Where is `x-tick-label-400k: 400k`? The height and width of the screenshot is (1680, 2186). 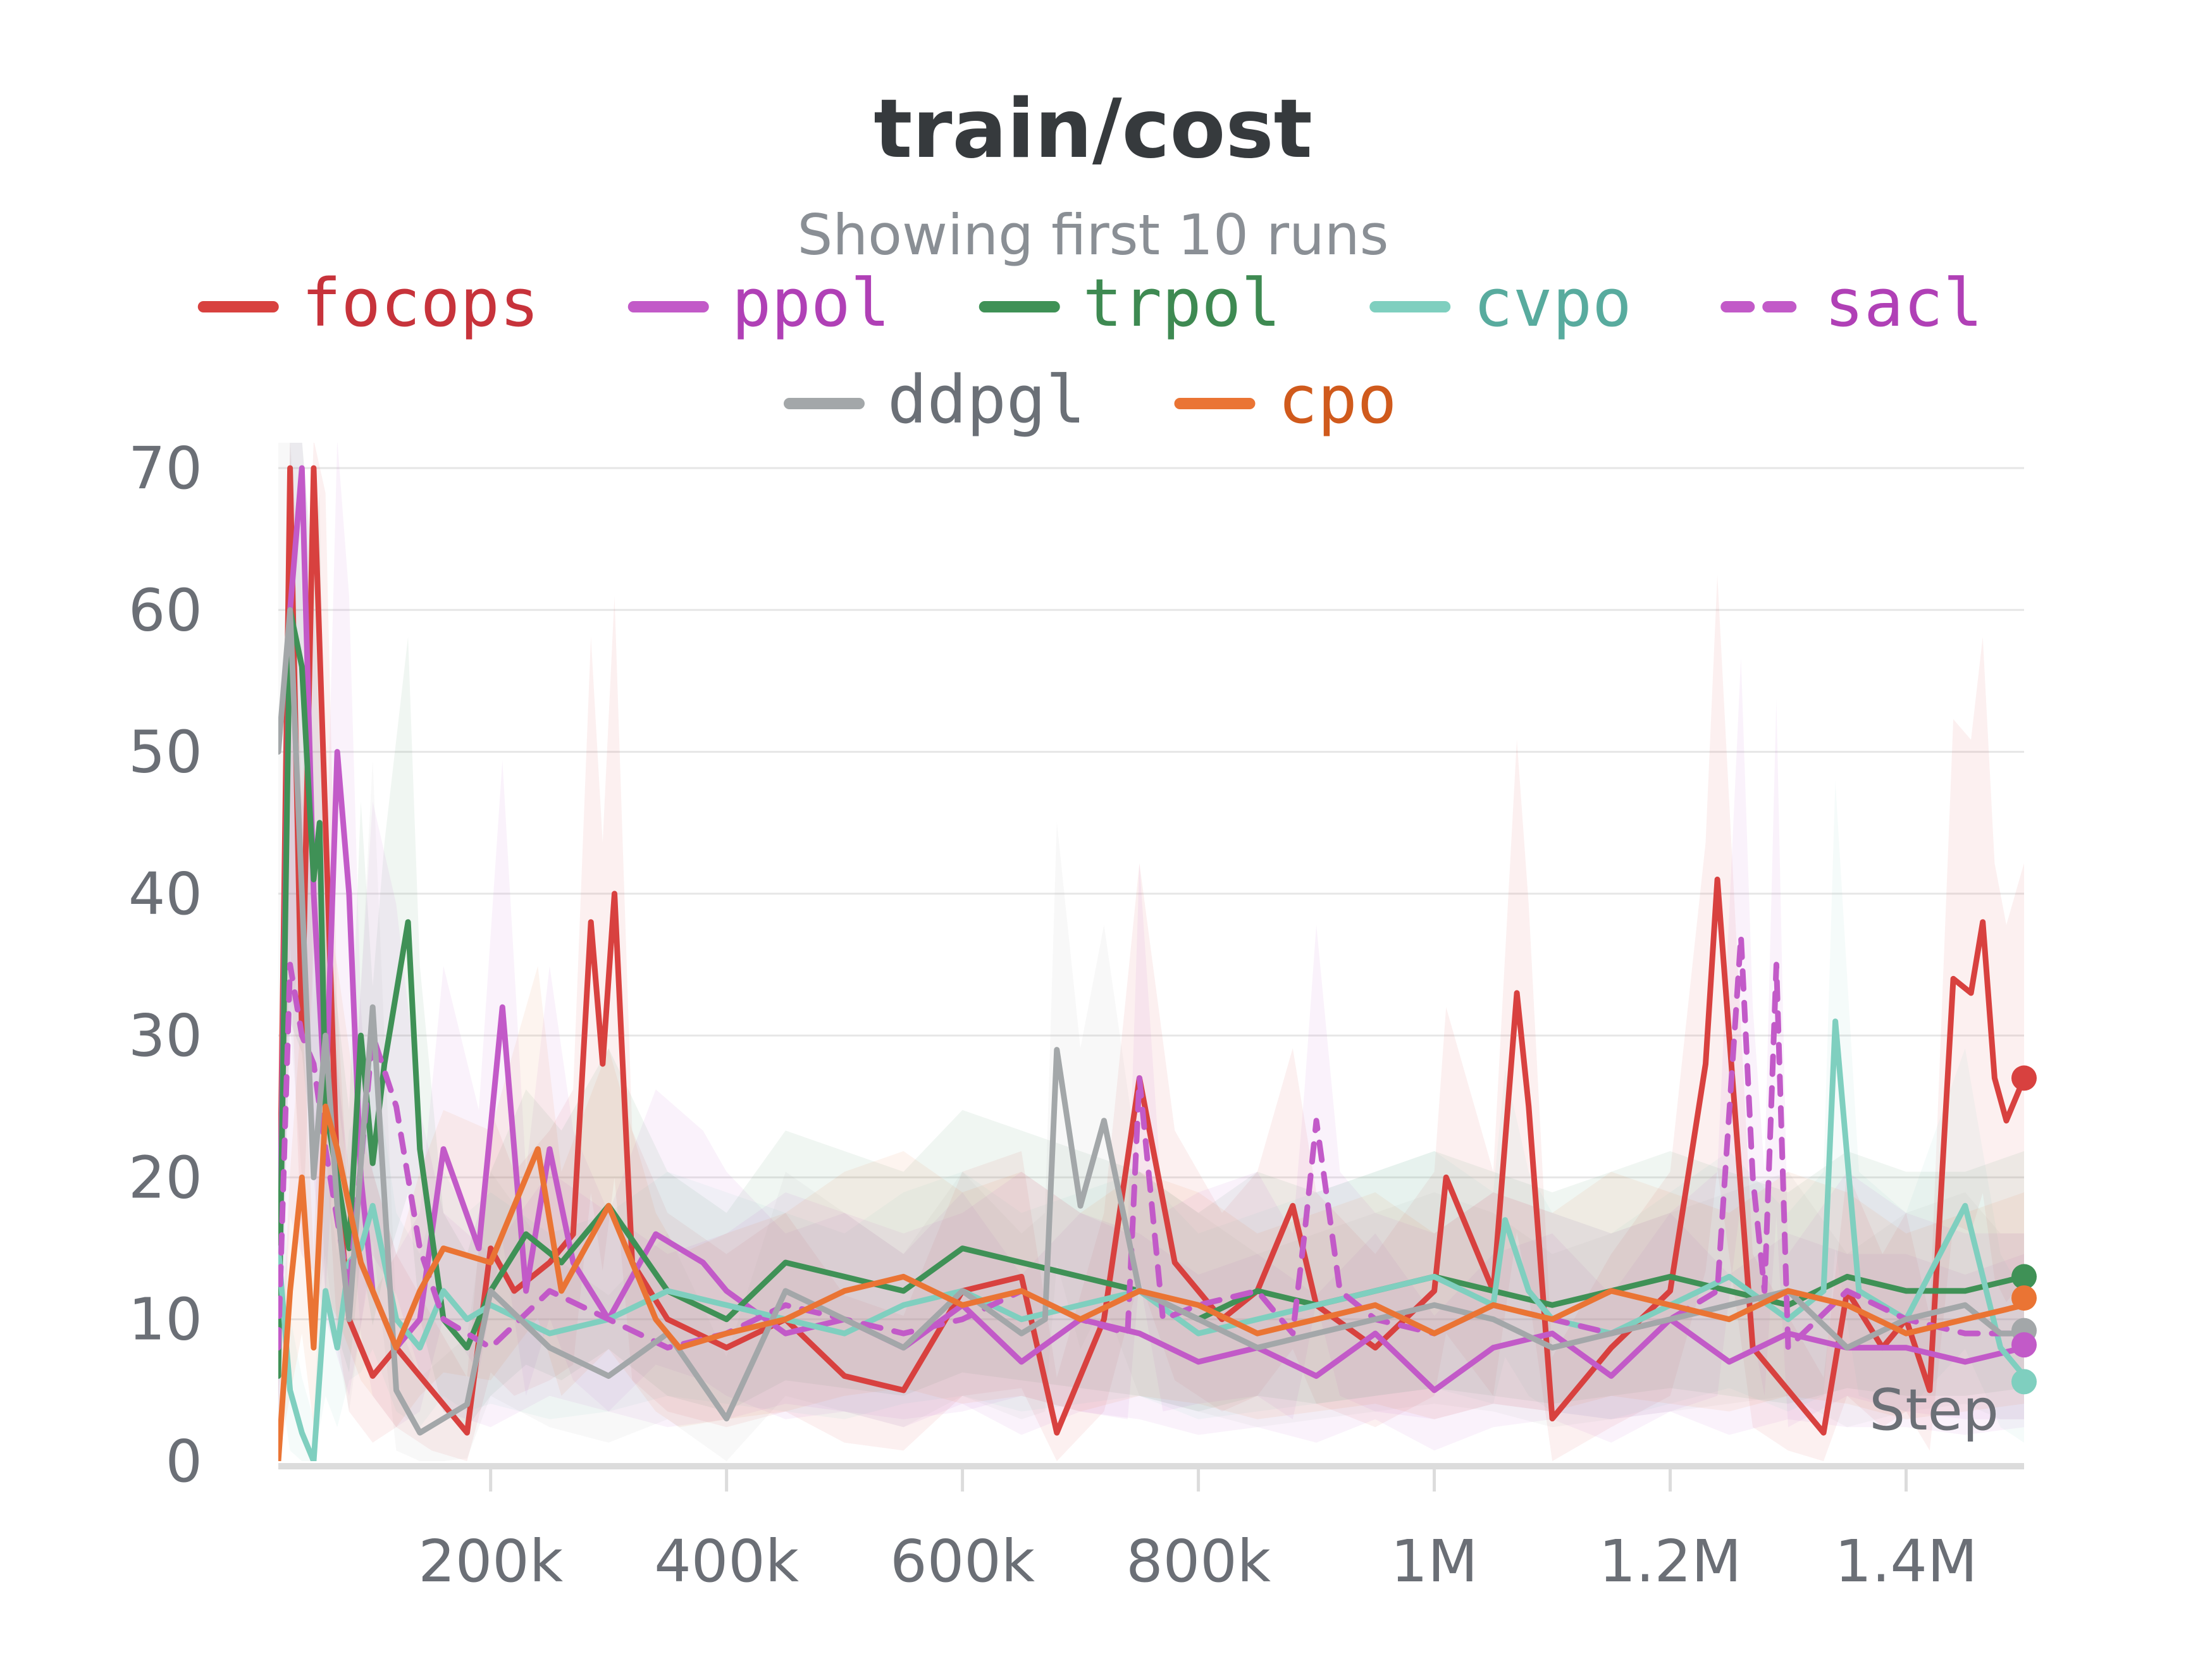
x-tick-label-400k: 400k is located at coordinates (727, 1561).